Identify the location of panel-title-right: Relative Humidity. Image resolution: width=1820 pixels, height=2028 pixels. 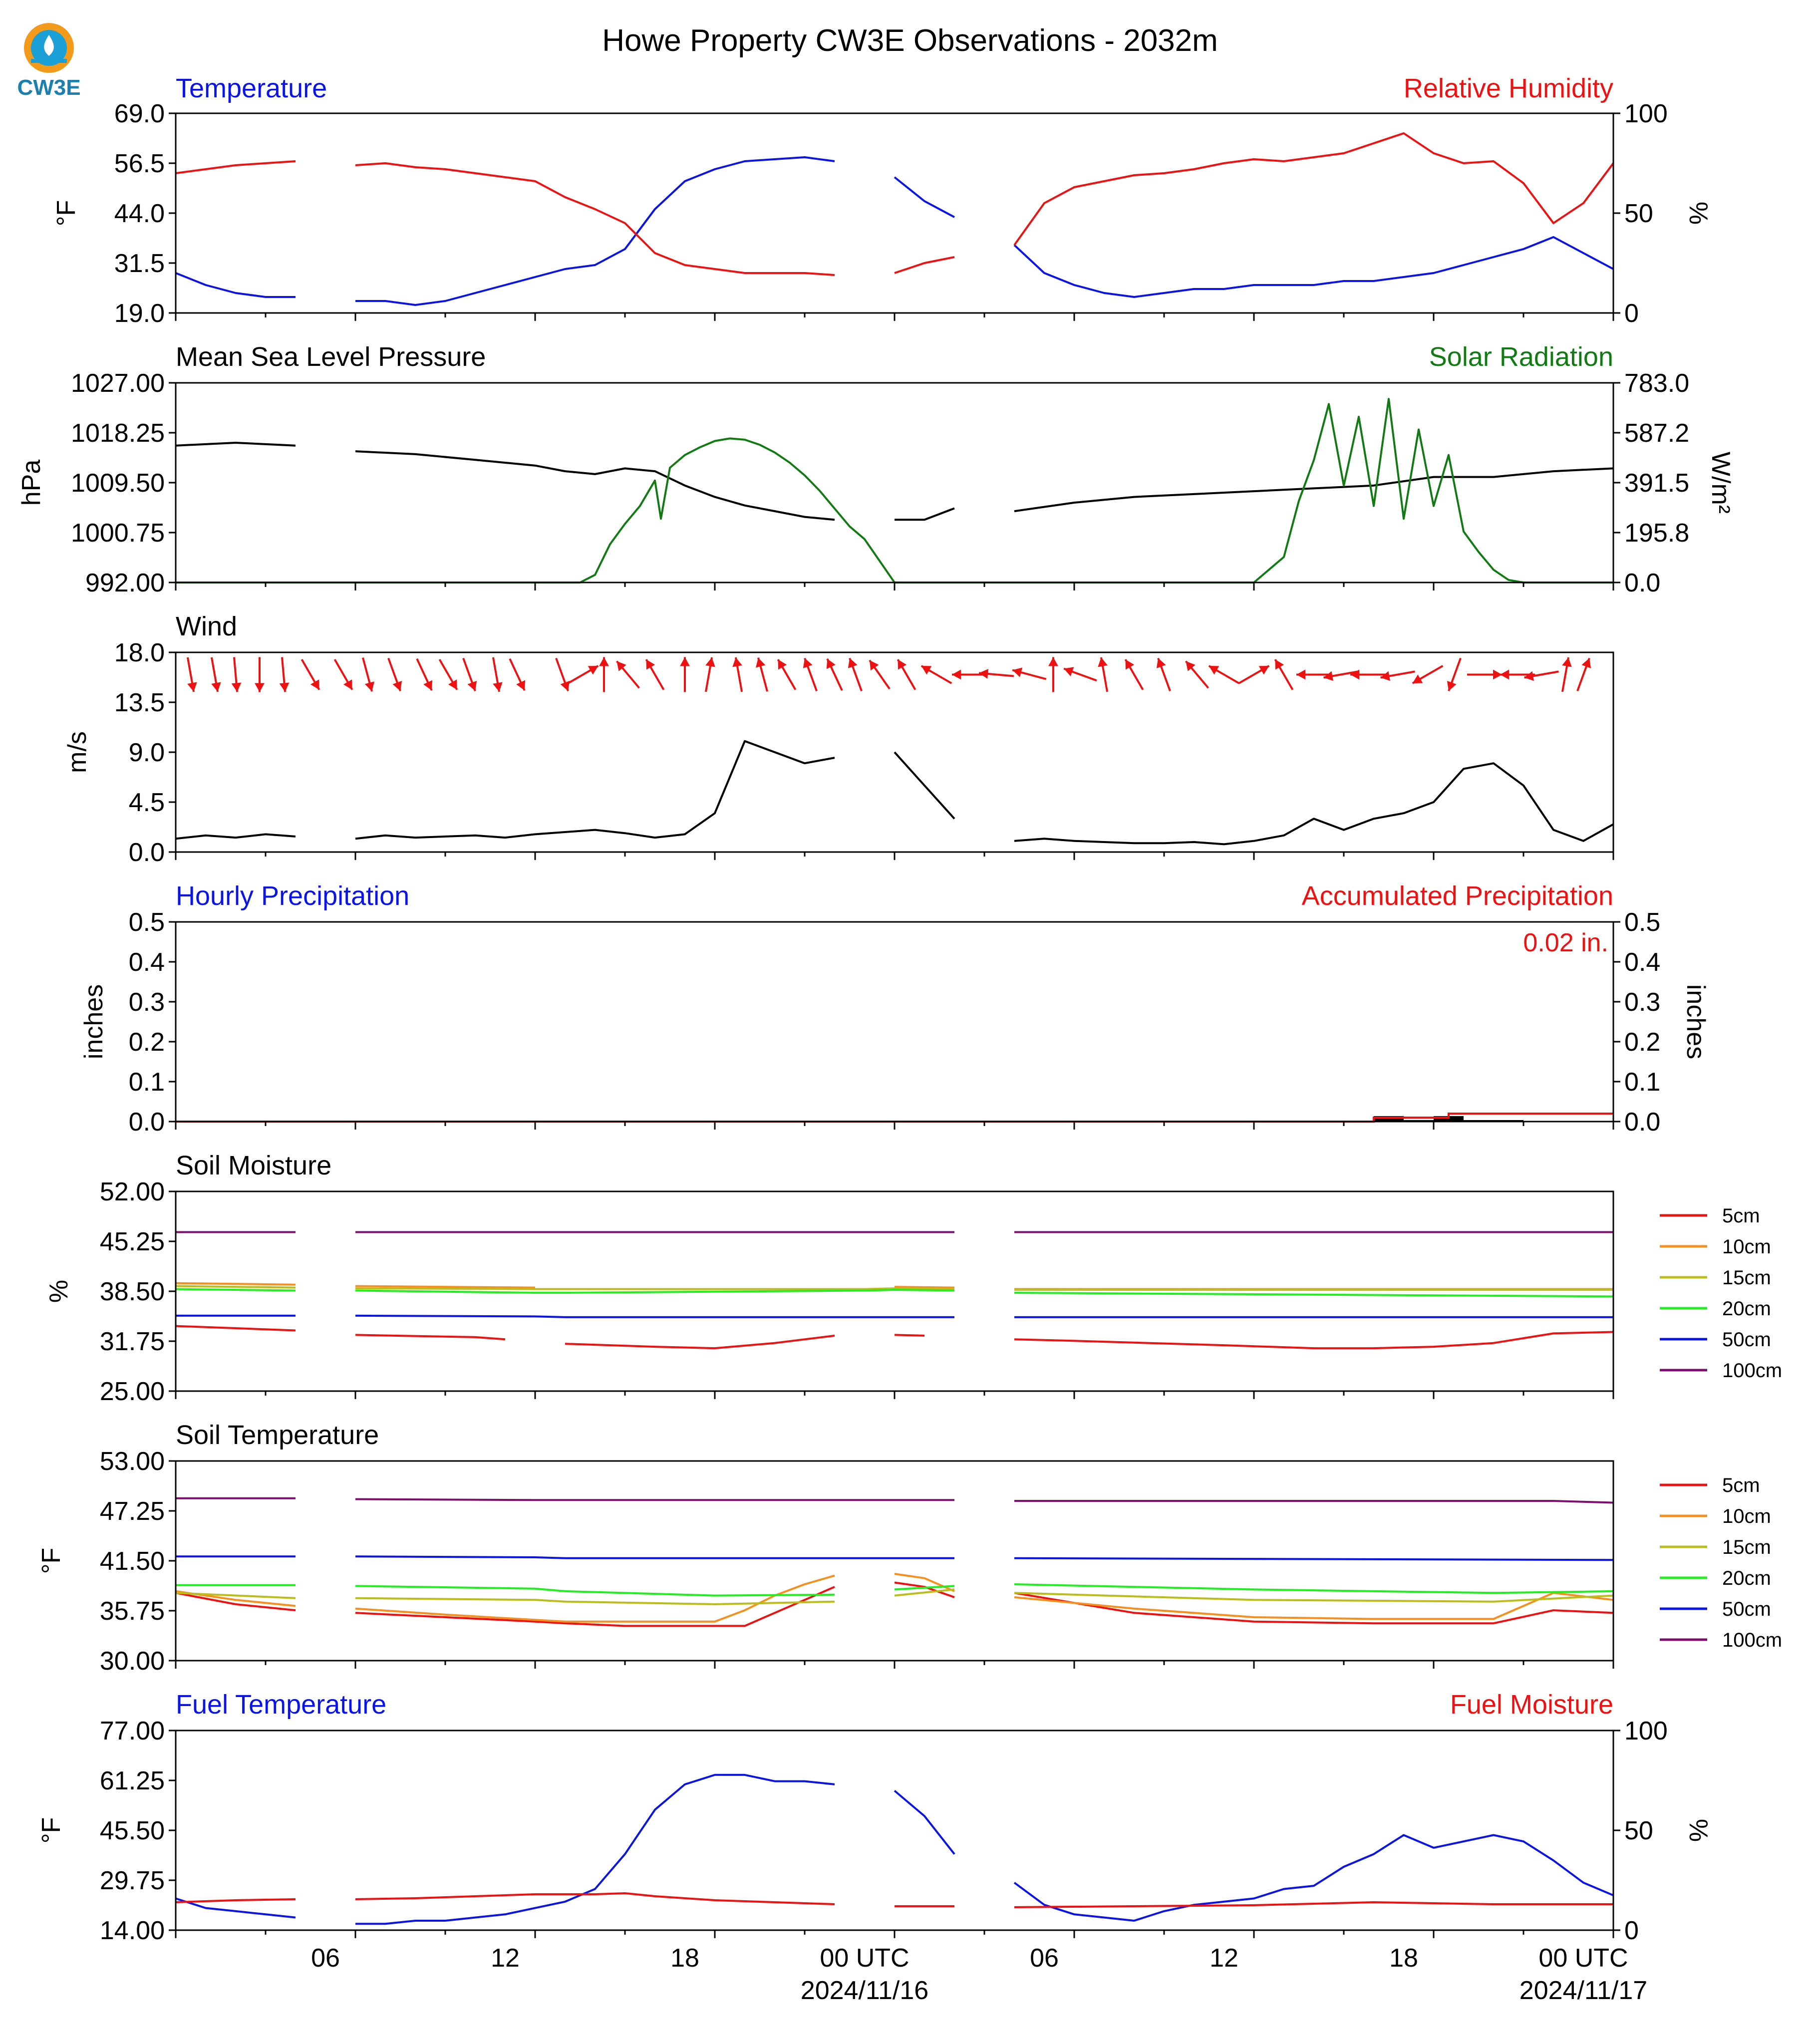
(1508, 88).